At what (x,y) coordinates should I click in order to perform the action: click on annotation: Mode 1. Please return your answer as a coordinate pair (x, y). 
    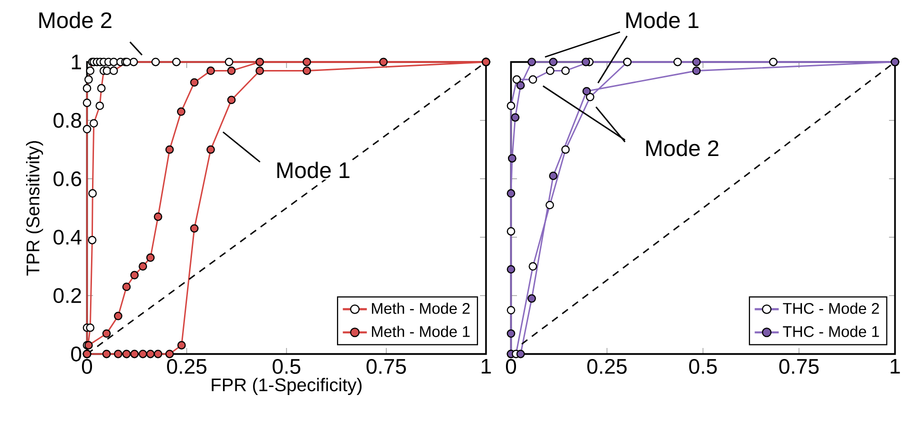
    Looking at the image, I should click on (313, 170).